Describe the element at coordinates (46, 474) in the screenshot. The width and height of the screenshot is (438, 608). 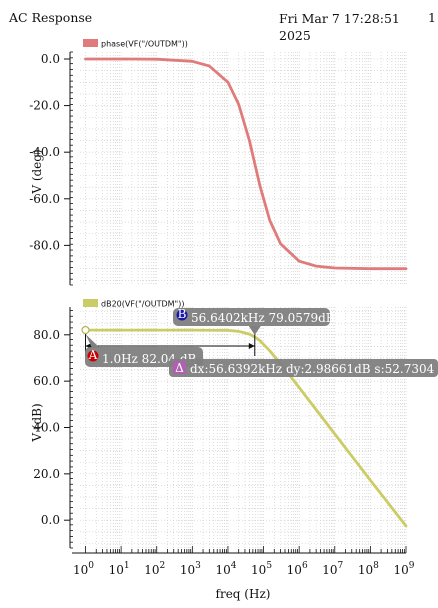
I see `y-tick-label: 20.0` at that location.